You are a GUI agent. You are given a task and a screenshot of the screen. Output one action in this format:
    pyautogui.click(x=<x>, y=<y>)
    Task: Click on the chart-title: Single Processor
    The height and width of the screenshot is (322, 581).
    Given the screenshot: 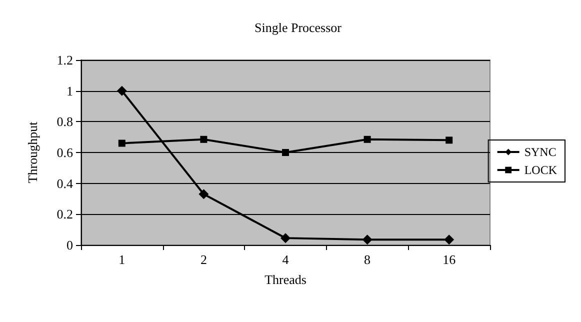 What is the action you would take?
    pyautogui.click(x=298, y=27)
    